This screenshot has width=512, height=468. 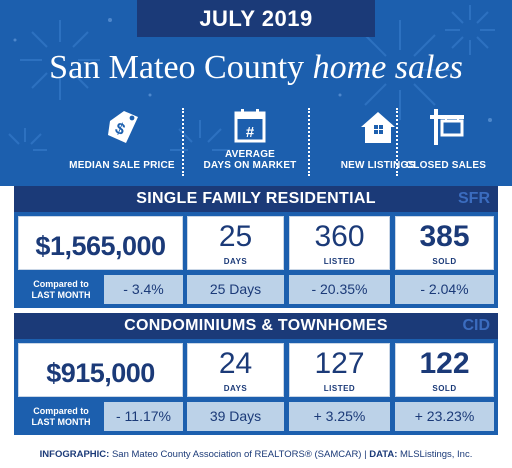 What do you see at coordinates (235, 363) in the screenshot?
I see `cid-days-value: 24` at bounding box center [235, 363].